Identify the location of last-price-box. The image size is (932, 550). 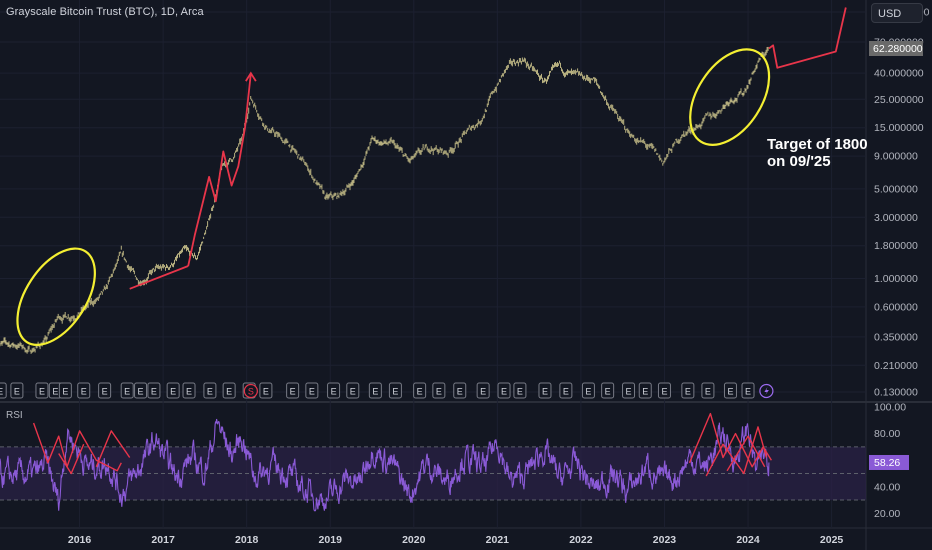
(896, 49).